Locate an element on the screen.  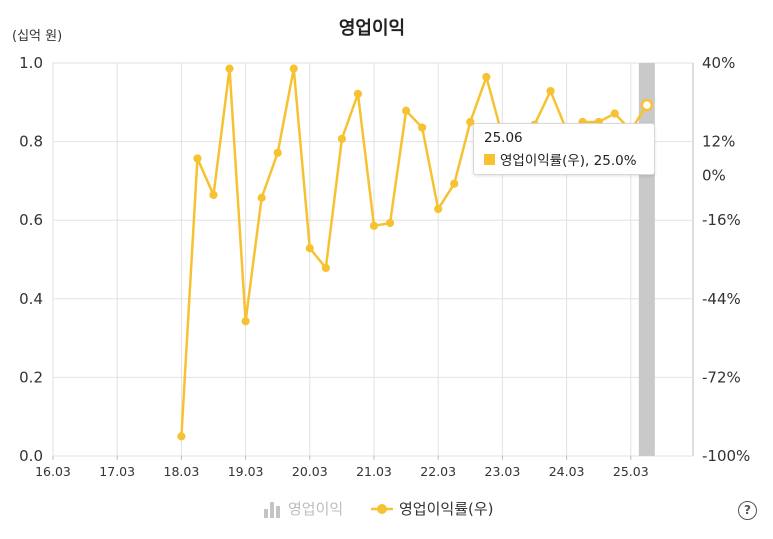
left-axis-ticks: 1.0 0.8 0.6 0.4 0.2 0.0 is located at coordinates (31, 259).